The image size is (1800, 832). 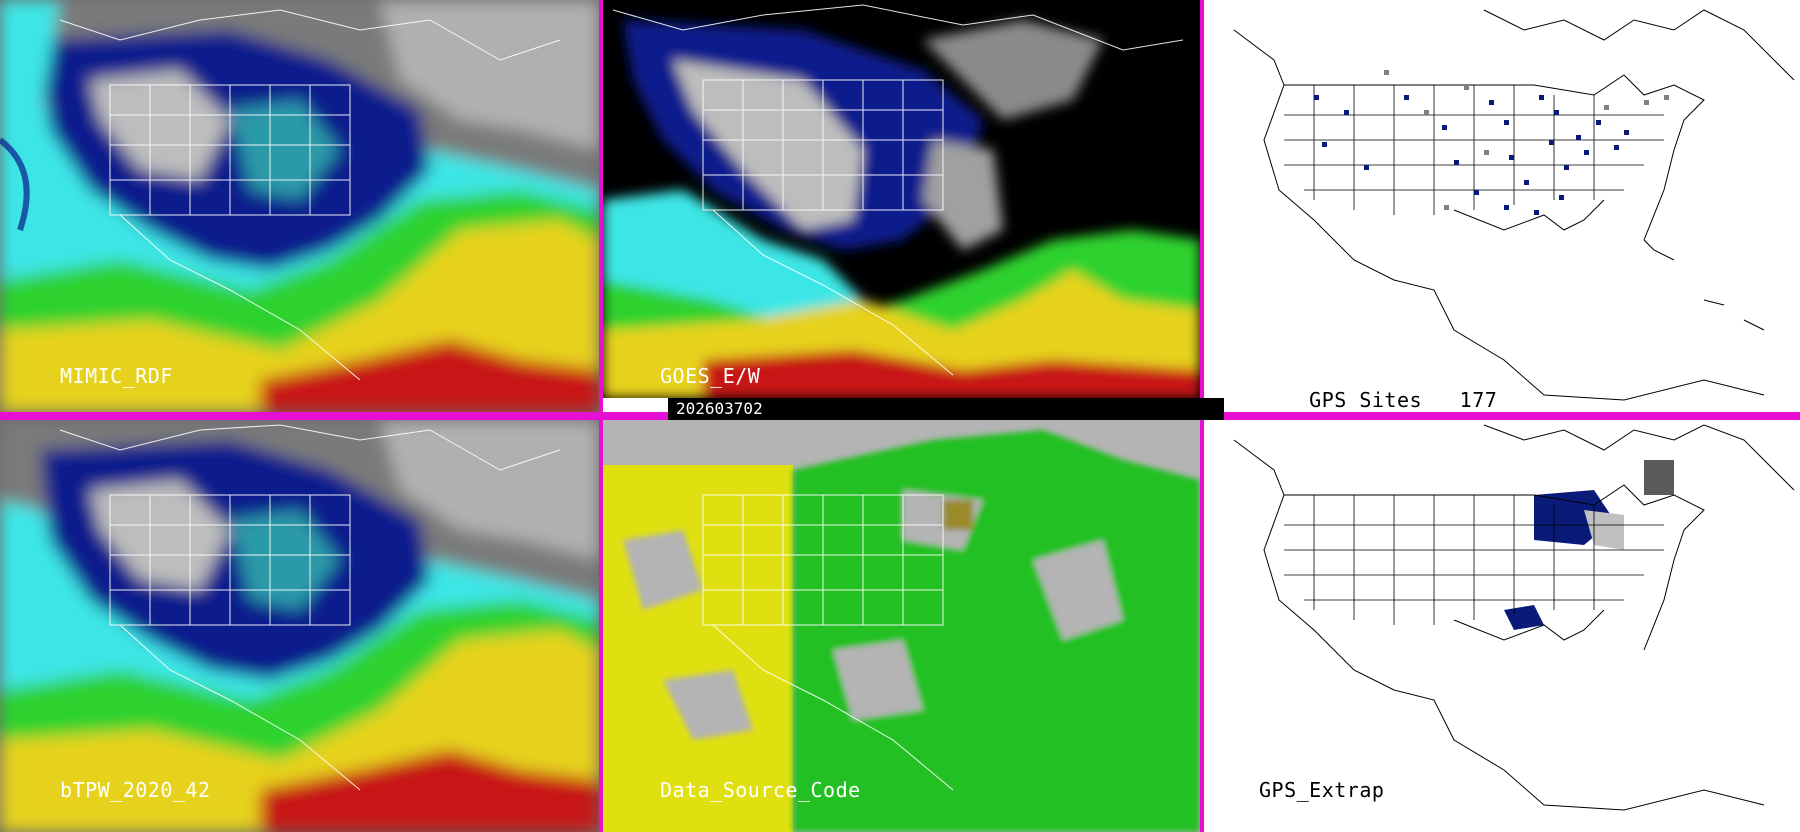 I want to click on timestamp-text: 202603702, so click(x=719, y=408).